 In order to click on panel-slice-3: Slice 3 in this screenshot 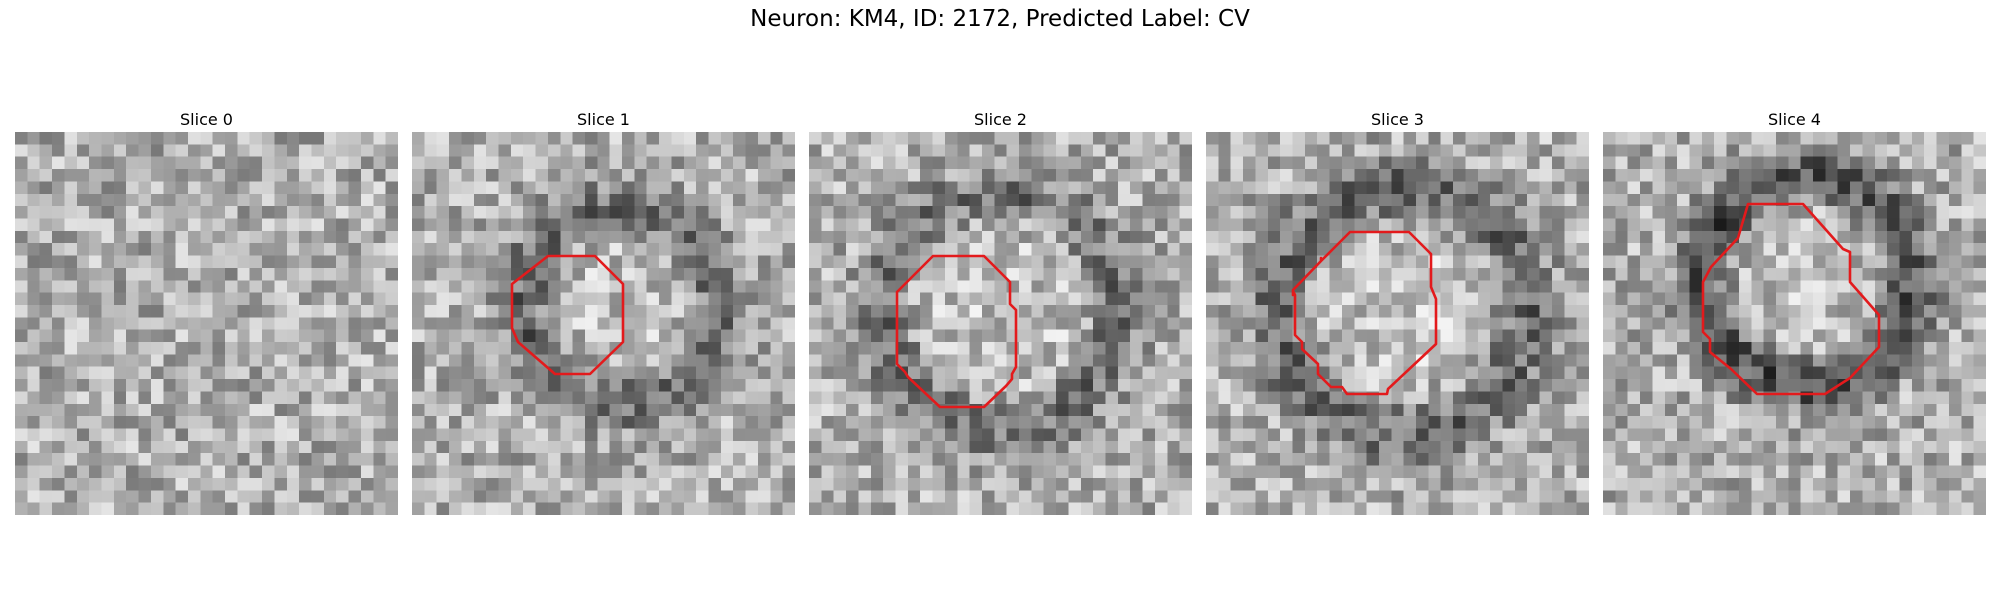, I will do `click(1397, 311)`.